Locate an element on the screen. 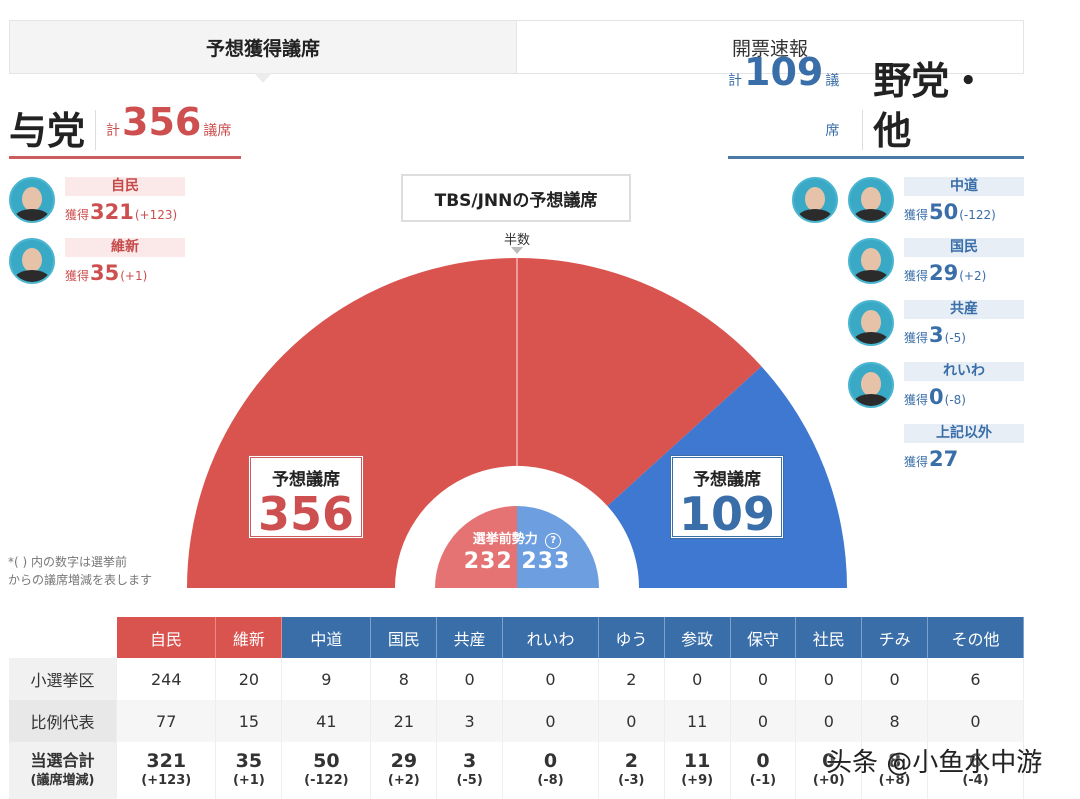 The image size is (1080, 799). party-card-kokumin: 国民 獲得 29 (+2) is located at coordinates (936, 261).